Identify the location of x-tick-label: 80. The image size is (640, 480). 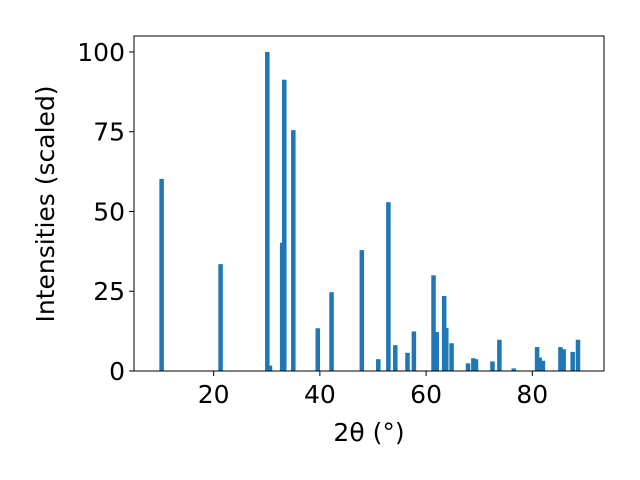
(532, 394).